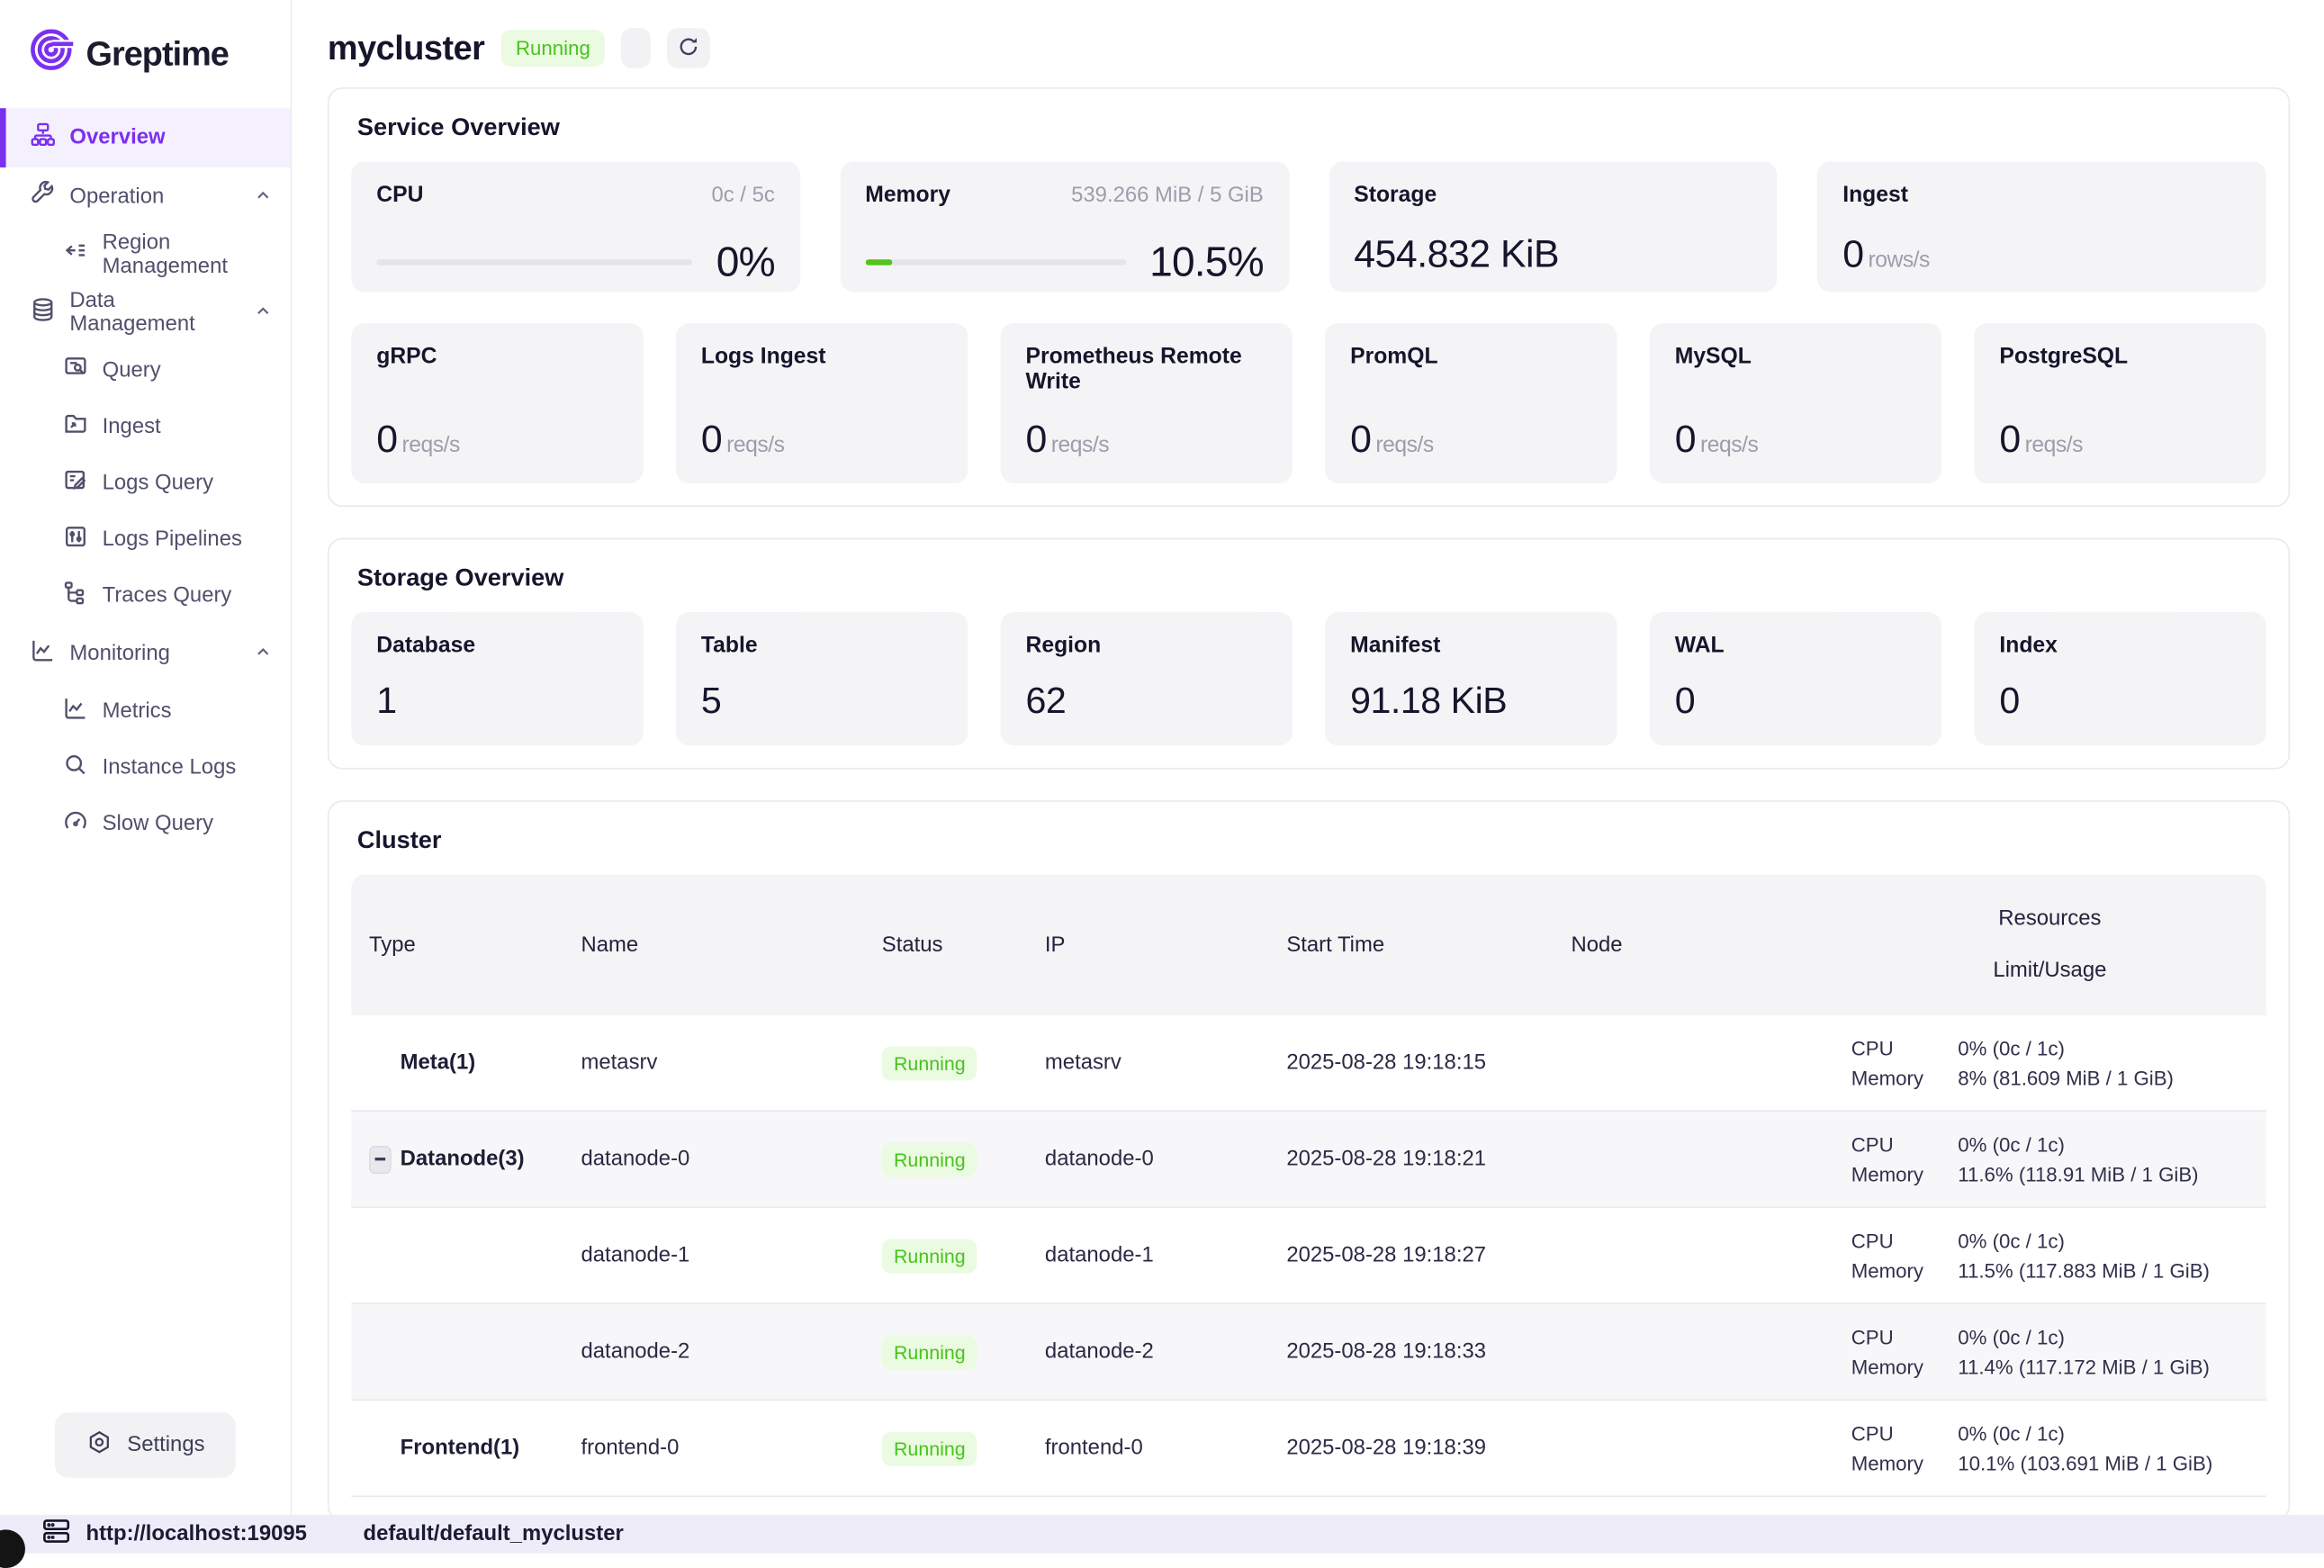  Describe the element at coordinates (2120, 403) in the screenshot. I see `postgresql-card: PostgreSQL 0 reqs/s` at that location.